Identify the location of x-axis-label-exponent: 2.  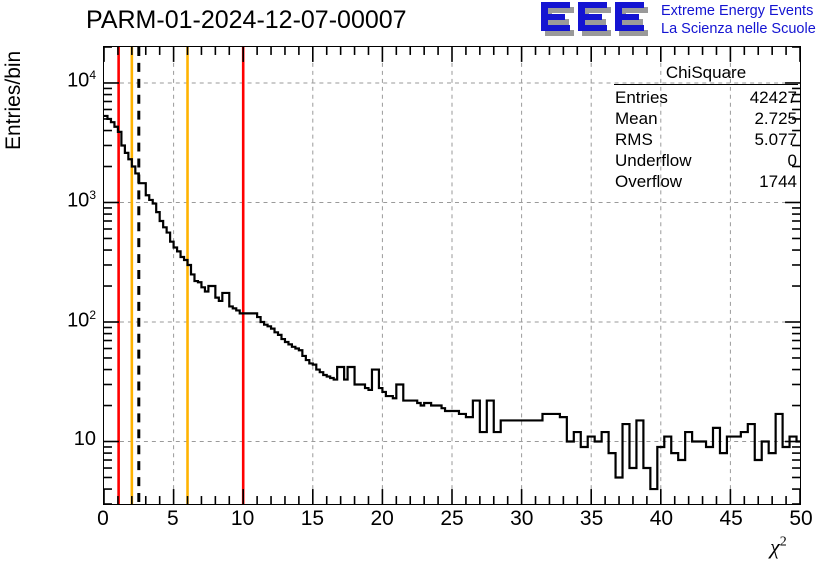
(783, 542).